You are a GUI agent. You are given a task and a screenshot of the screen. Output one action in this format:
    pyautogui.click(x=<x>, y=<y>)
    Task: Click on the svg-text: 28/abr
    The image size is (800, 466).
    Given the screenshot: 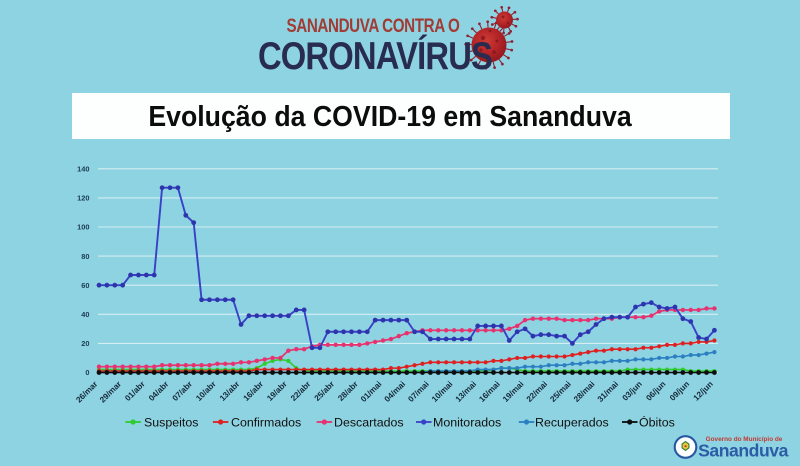 What is the action you would take?
    pyautogui.click(x=348, y=391)
    